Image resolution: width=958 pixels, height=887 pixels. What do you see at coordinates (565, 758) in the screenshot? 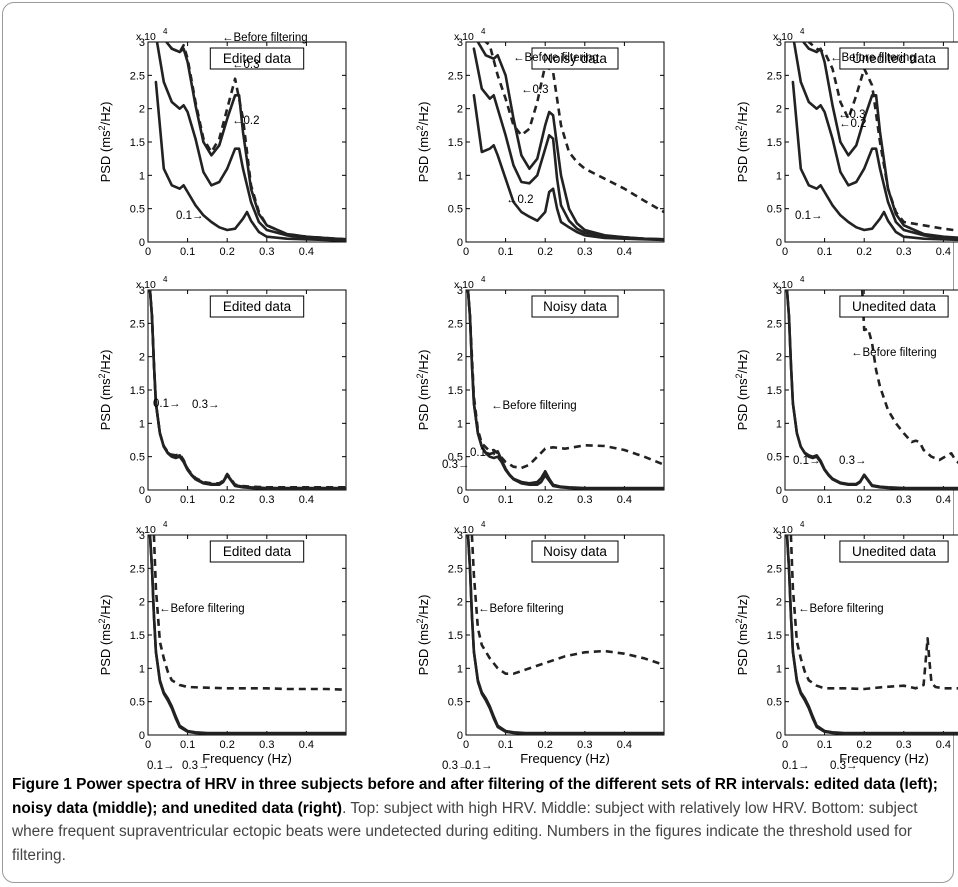
I see `x-axis-label: Frequency (Hz)` at bounding box center [565, 758].